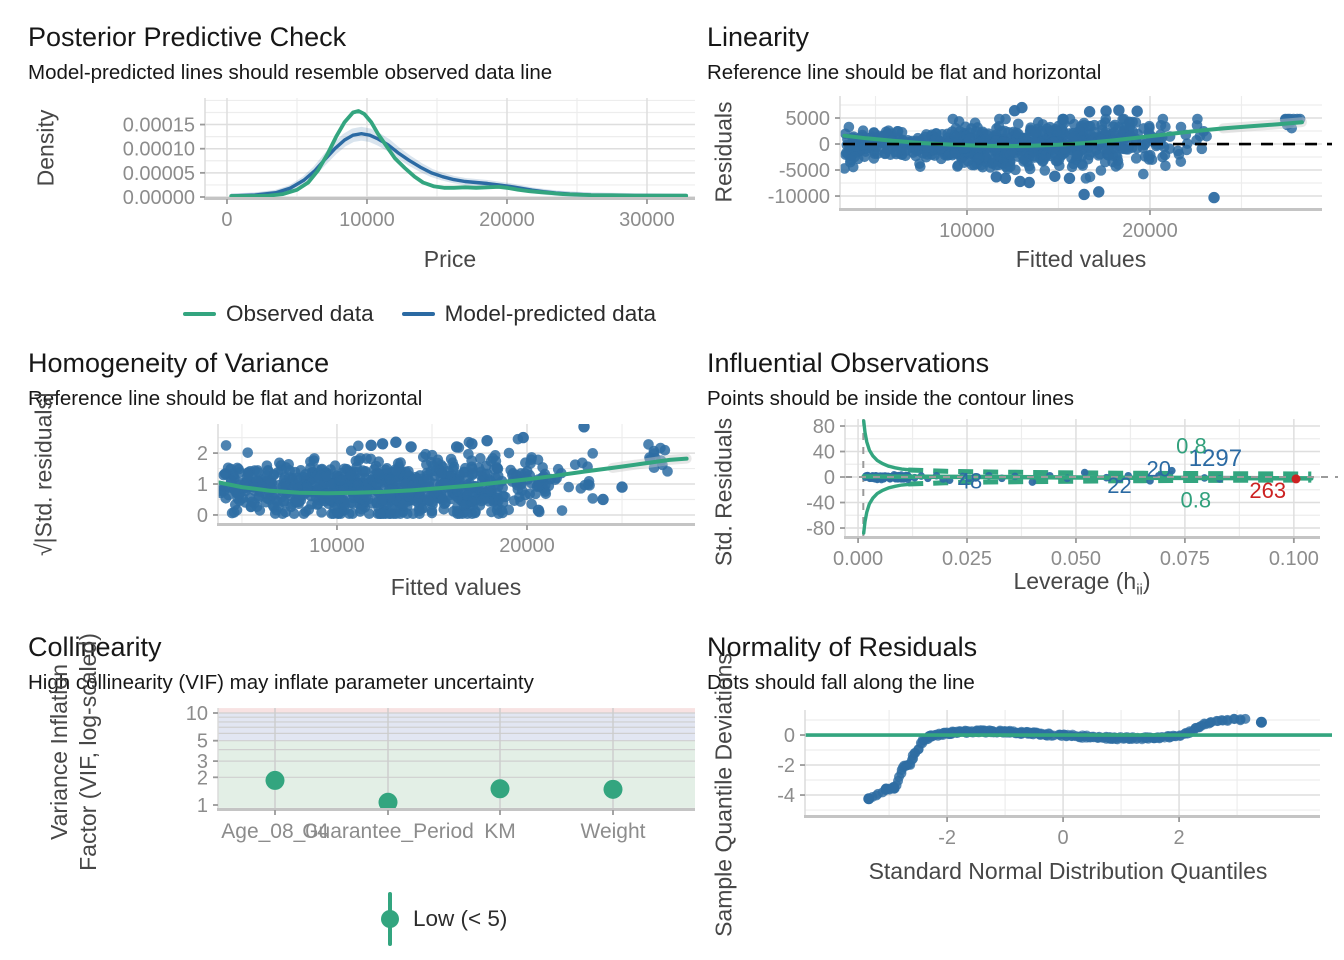  What do you see at coordinates (187, 37) in the screenshot?
I see `ppc-title: Posterior Predictive Check` at bounding box center [187, 37].